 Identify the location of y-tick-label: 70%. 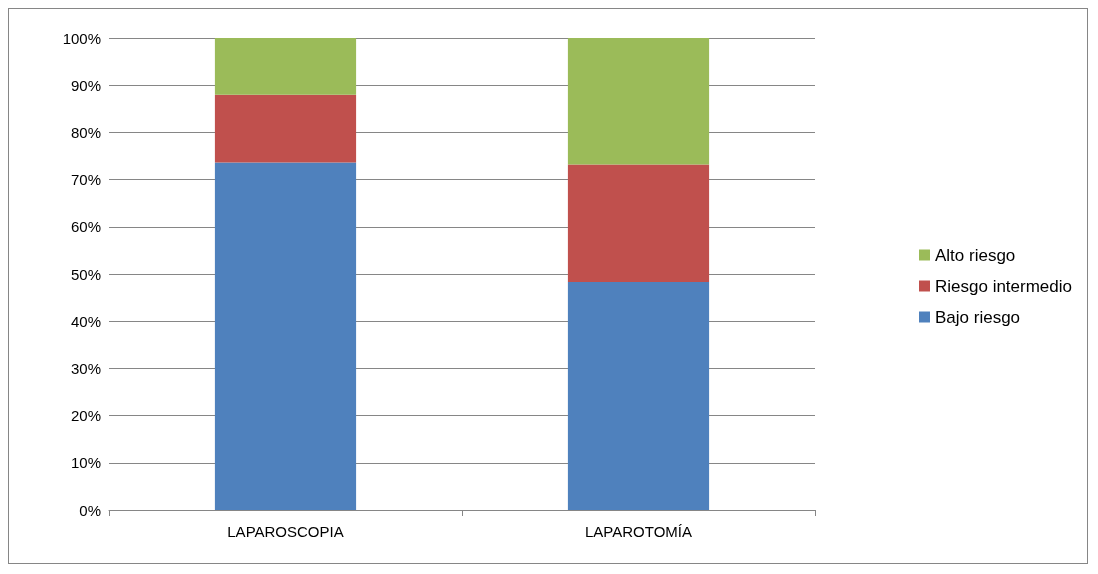
(85, 180).